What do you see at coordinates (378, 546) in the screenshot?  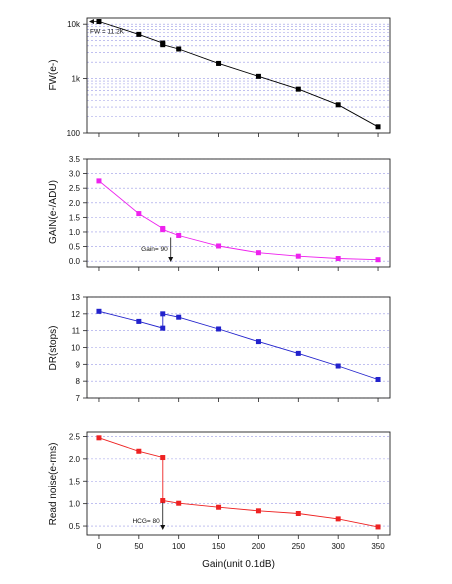 I see `x-tick-label: 350` at bounding box center [378, 546].